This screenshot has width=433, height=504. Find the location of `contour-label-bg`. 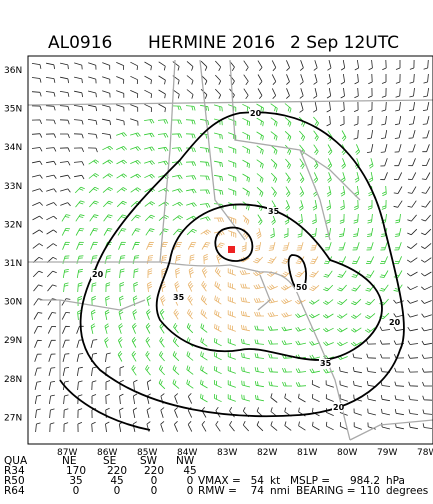

contour-label-bg is located at coordinates (96, 274).